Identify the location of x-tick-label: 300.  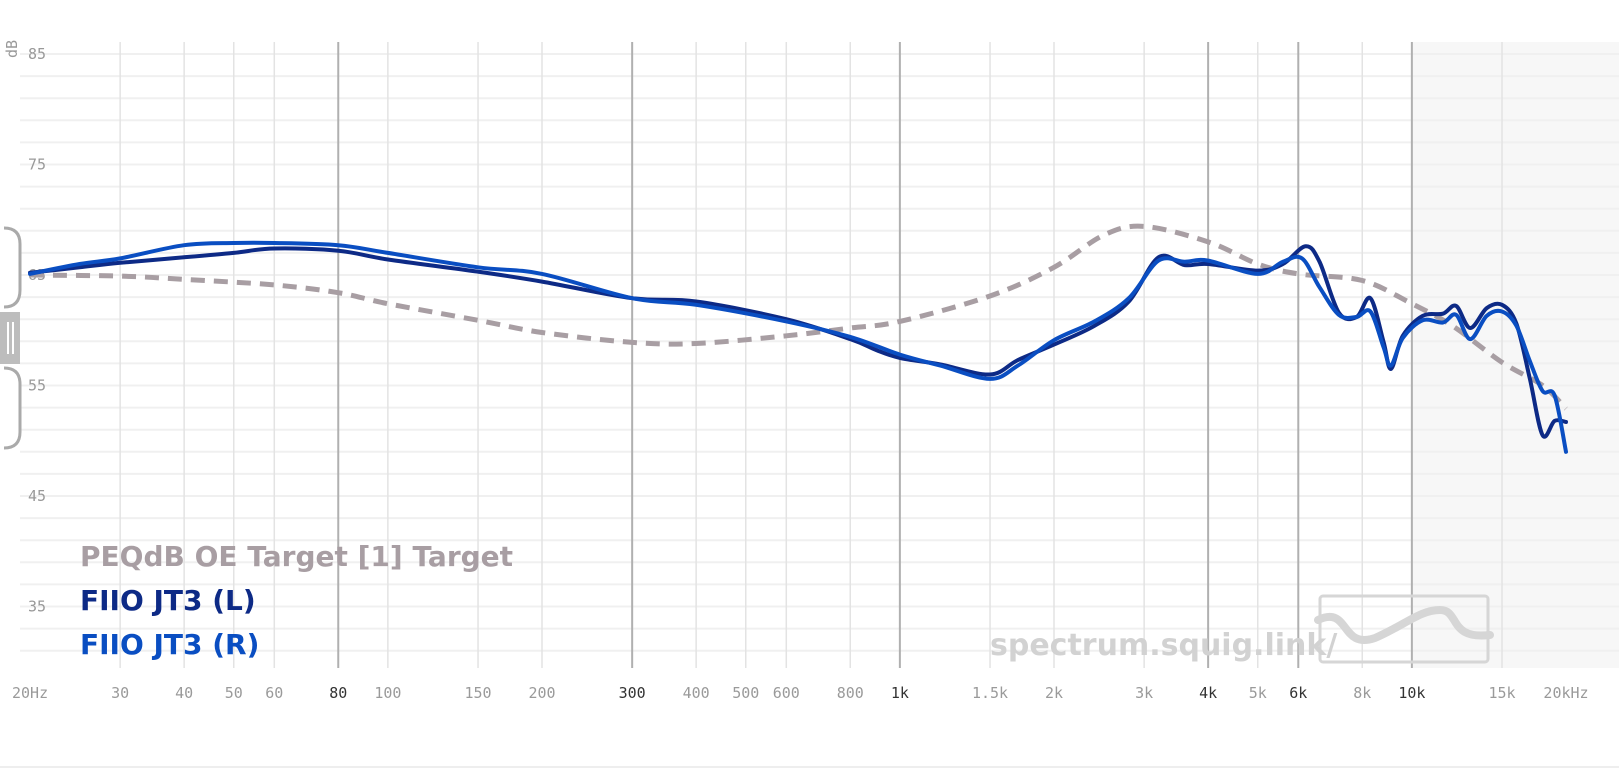
(632, 693).